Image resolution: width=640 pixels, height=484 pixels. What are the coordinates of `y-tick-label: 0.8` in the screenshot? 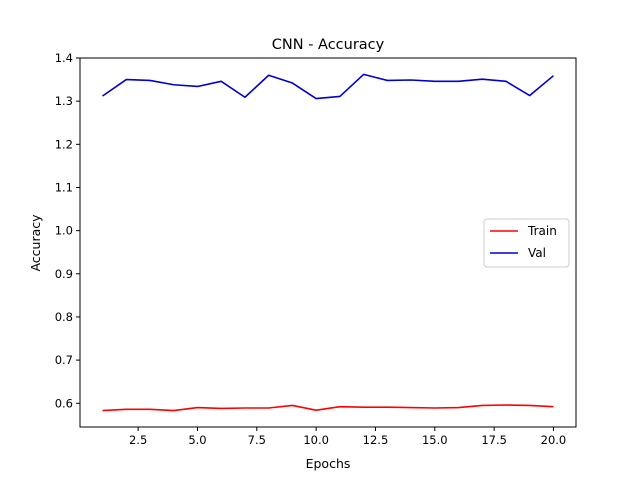 It's located at (64, 317).